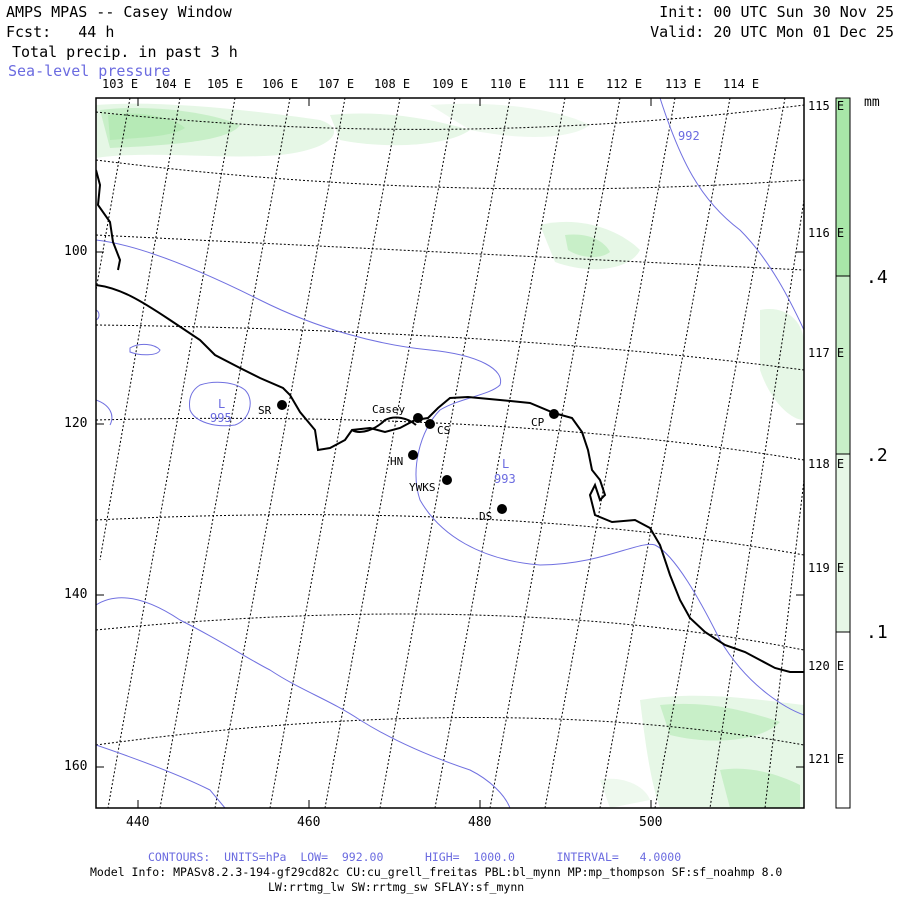  I want to click on y-tick-120: 120, so click(76, 423).